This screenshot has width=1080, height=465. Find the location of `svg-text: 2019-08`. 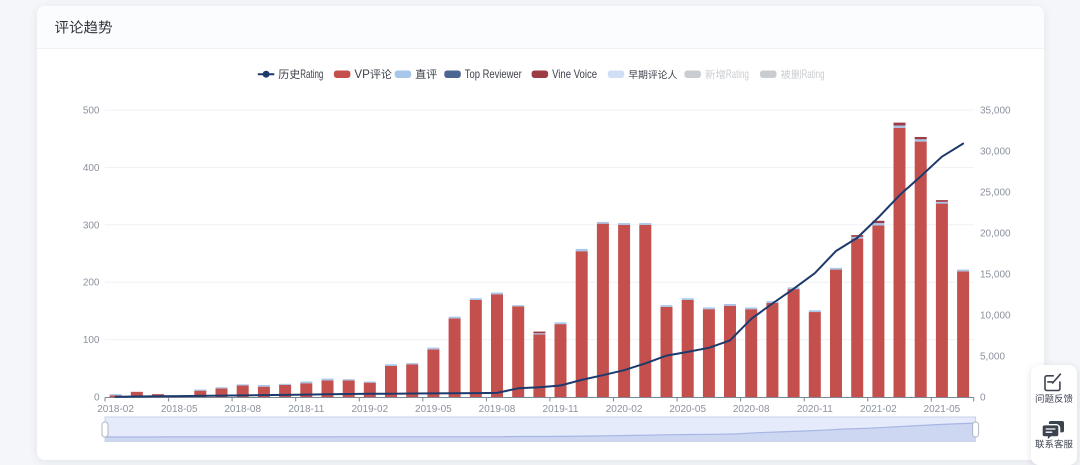

svg-text: 2019-08 is located at coordinates (497, 409).